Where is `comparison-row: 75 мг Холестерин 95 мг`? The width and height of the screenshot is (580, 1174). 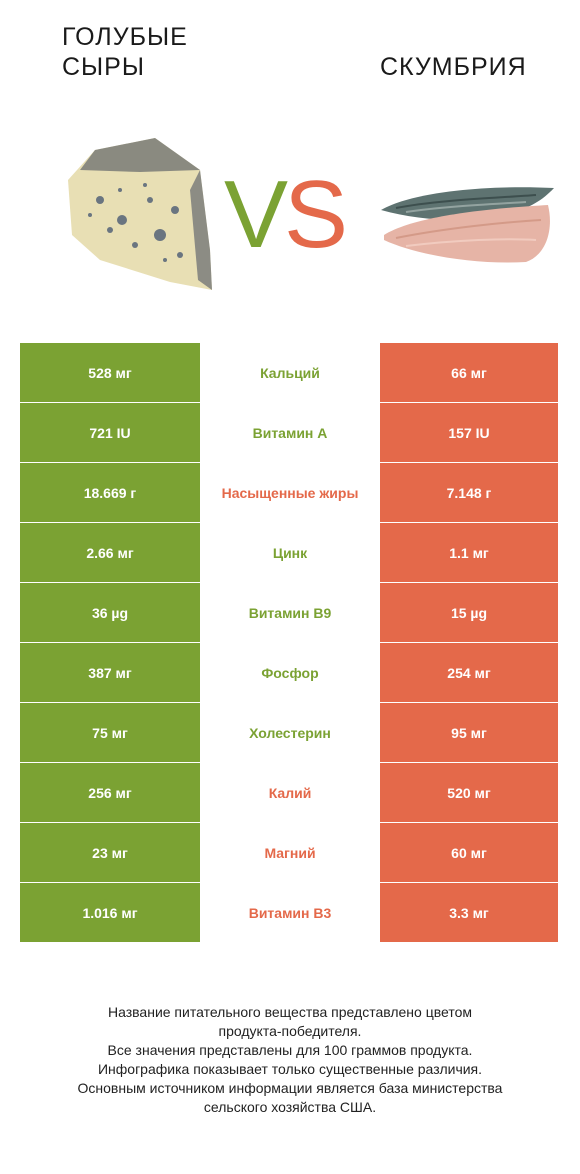
comparison-row: 75 мг Холестерин 95 мг is located at coordinates (289, 732).